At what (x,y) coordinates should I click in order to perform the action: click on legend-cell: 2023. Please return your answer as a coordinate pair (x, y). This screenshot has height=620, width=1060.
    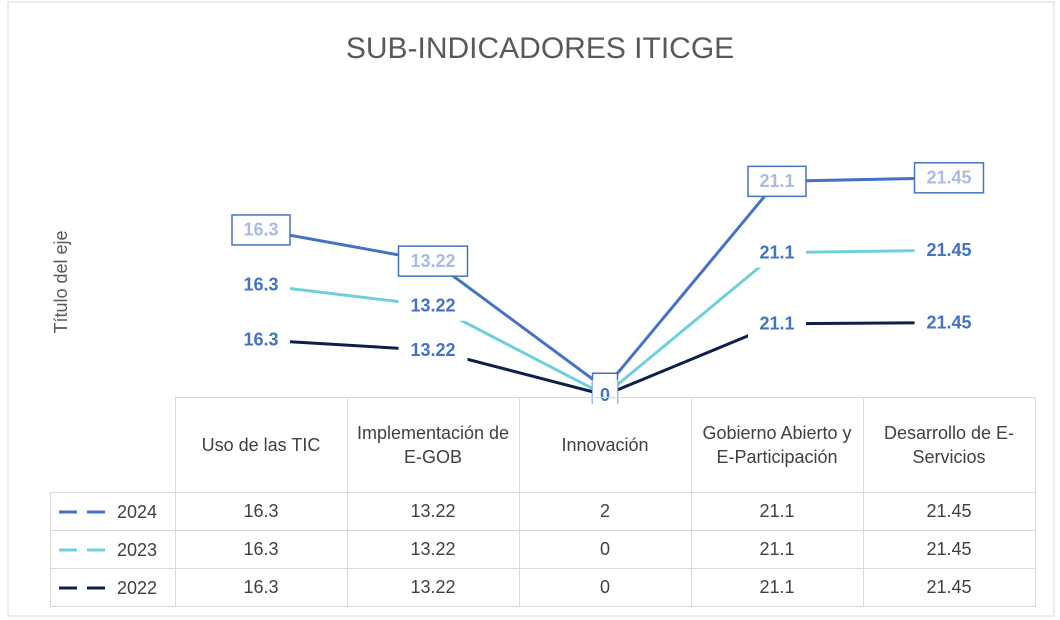
    Looking at the image, I should click on (113, 549).